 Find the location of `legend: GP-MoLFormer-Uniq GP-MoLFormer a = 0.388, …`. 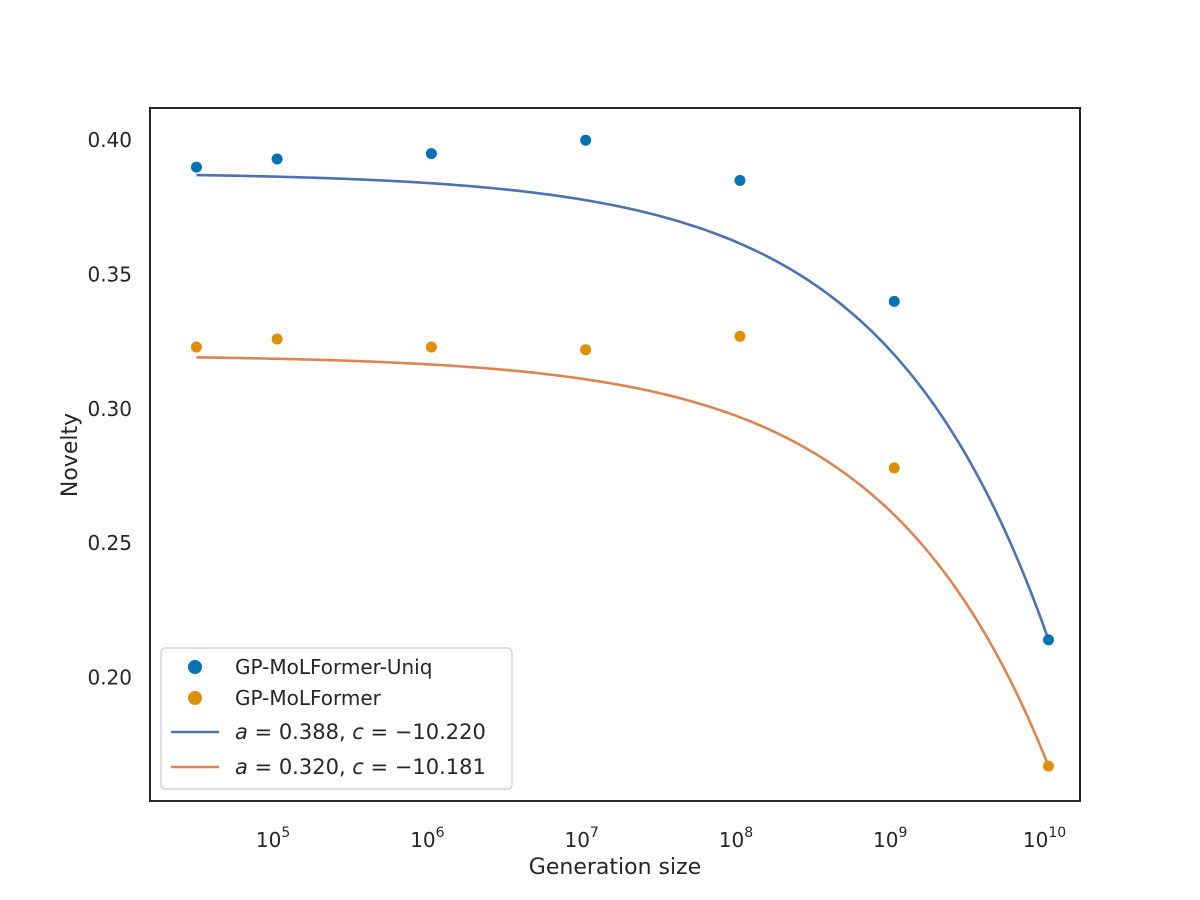

legend: GP-MoLFormer-Uniq GP-MoLFormer a = 0.388, … is located at coordinates (336, 718).